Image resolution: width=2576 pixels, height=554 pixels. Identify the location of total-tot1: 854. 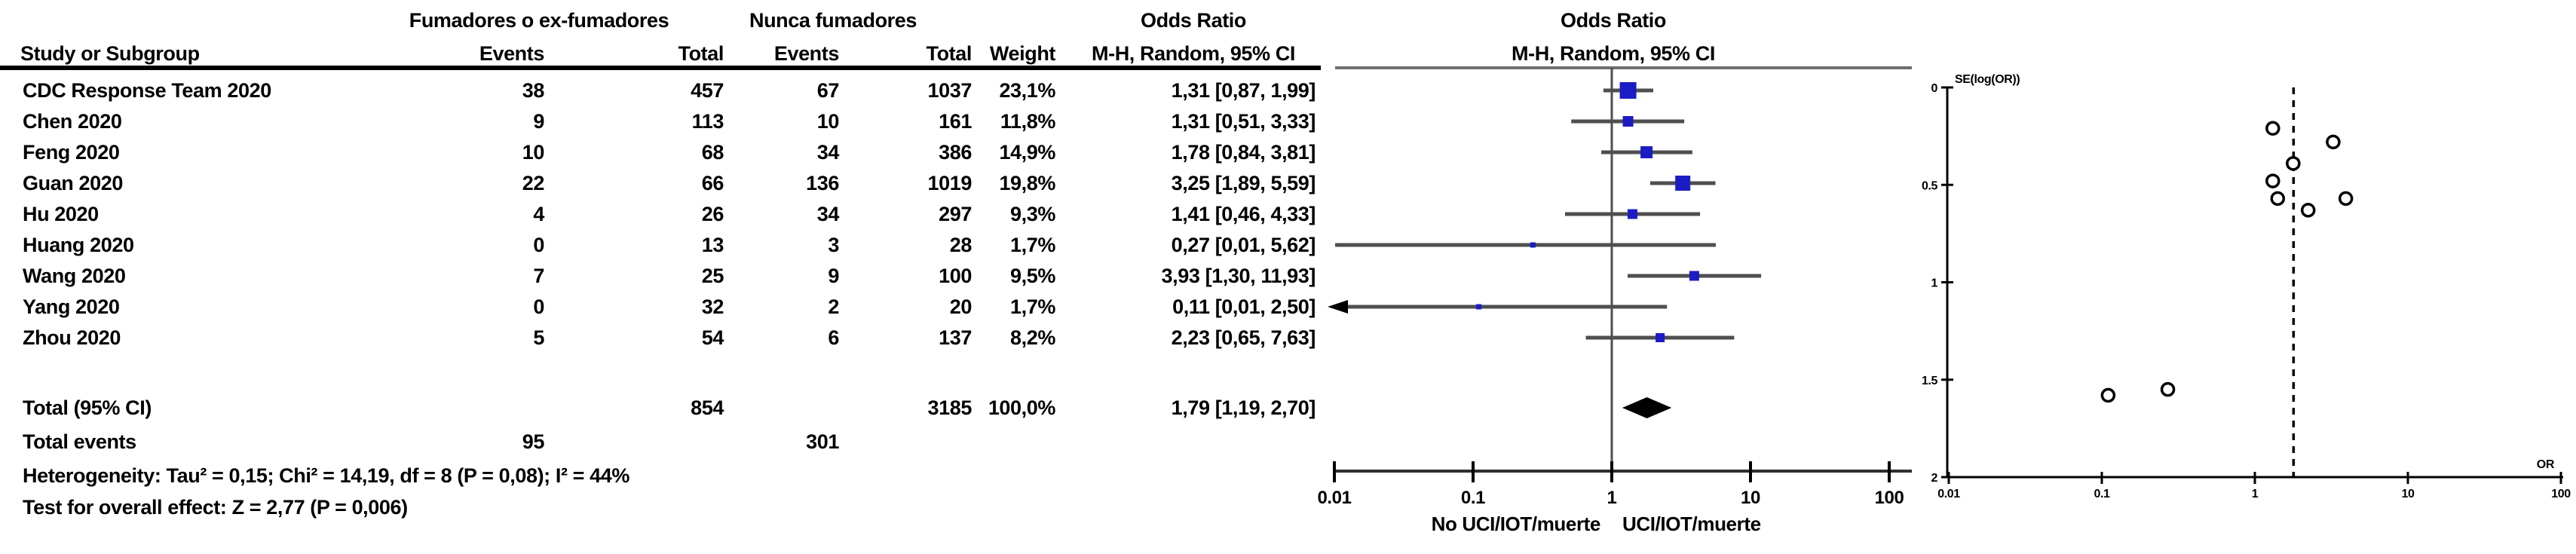
(707, 407).